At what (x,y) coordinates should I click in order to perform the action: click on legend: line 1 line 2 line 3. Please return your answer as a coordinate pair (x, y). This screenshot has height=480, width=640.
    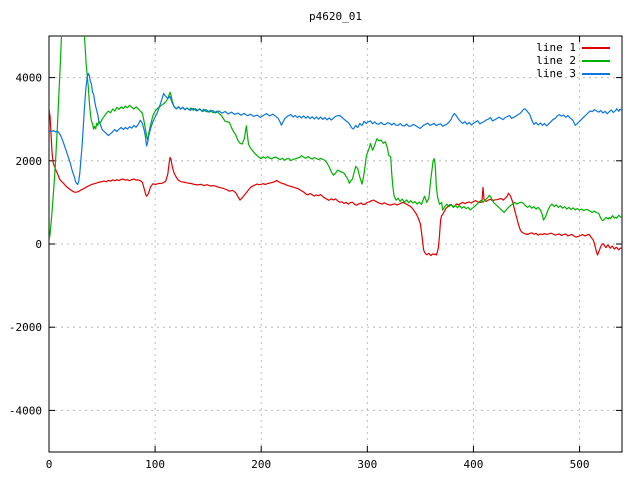
    Looking at the image, I should click on (305, 60).